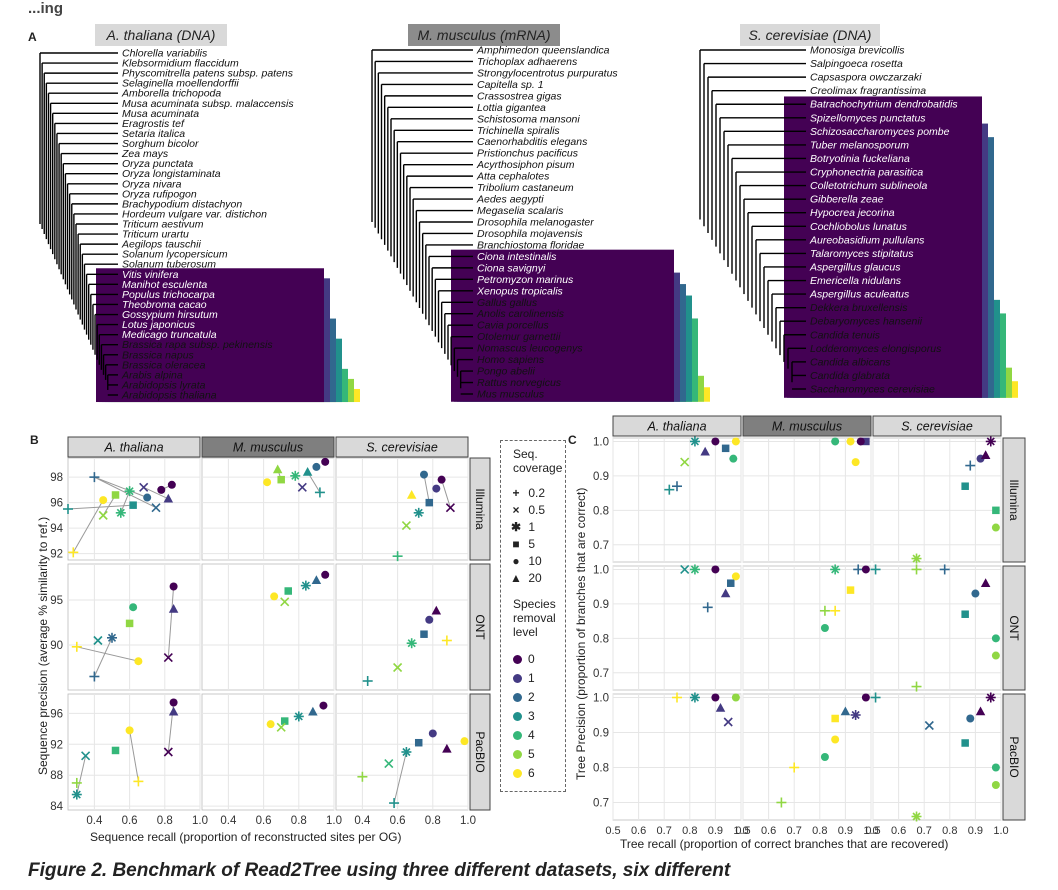 This screenshot has width=1058, height=890. What do you see at coordinates (601, 511) in the screenshot?
I see `y-tick-label: 0.8` at bounding box center [601, 511].